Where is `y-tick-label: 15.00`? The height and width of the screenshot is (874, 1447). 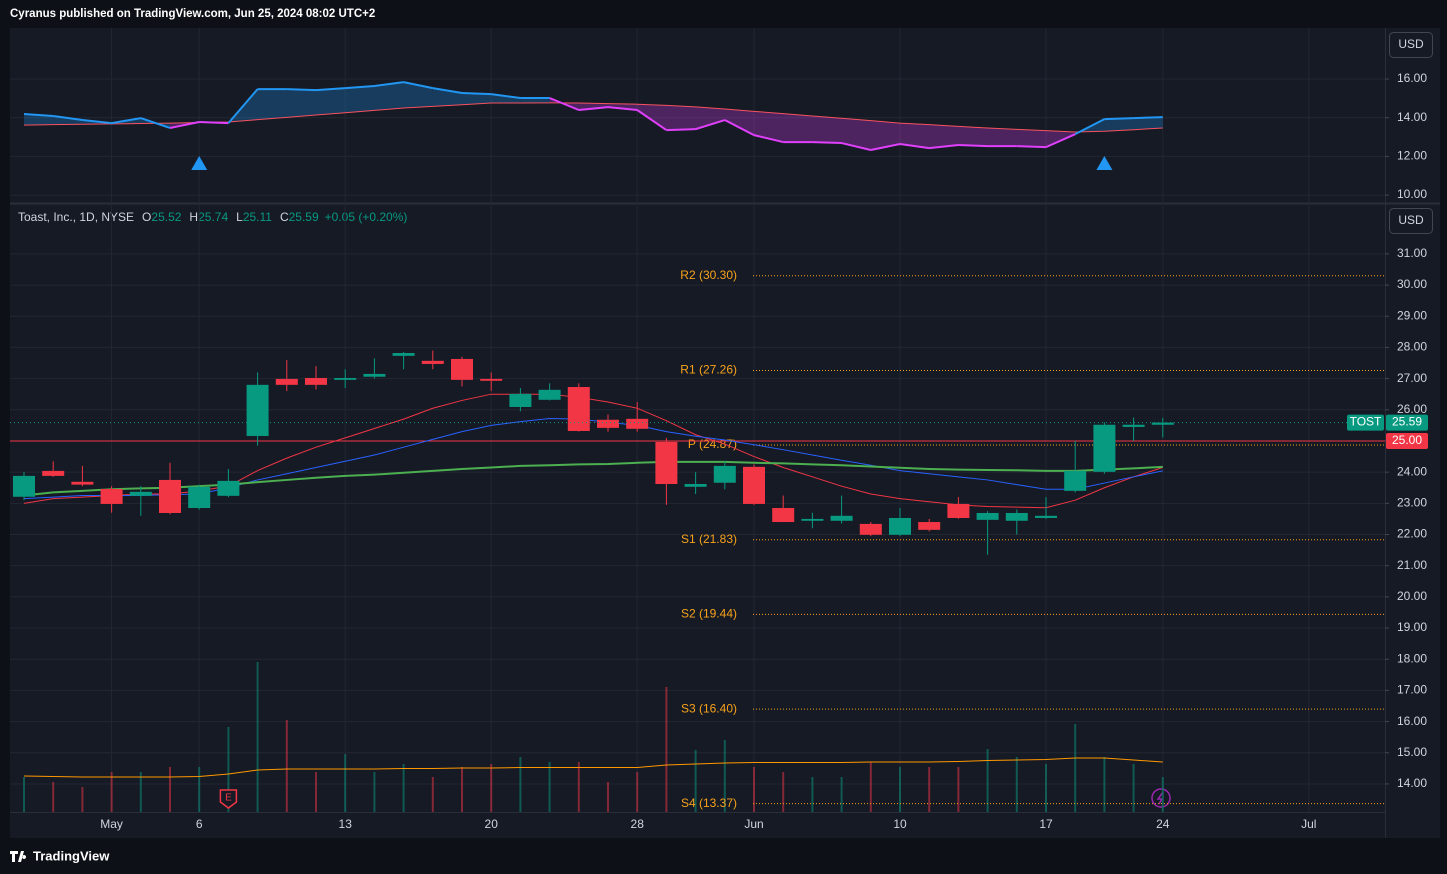 y-tick-label: 15.00 is located at coordinates (1412, 752).